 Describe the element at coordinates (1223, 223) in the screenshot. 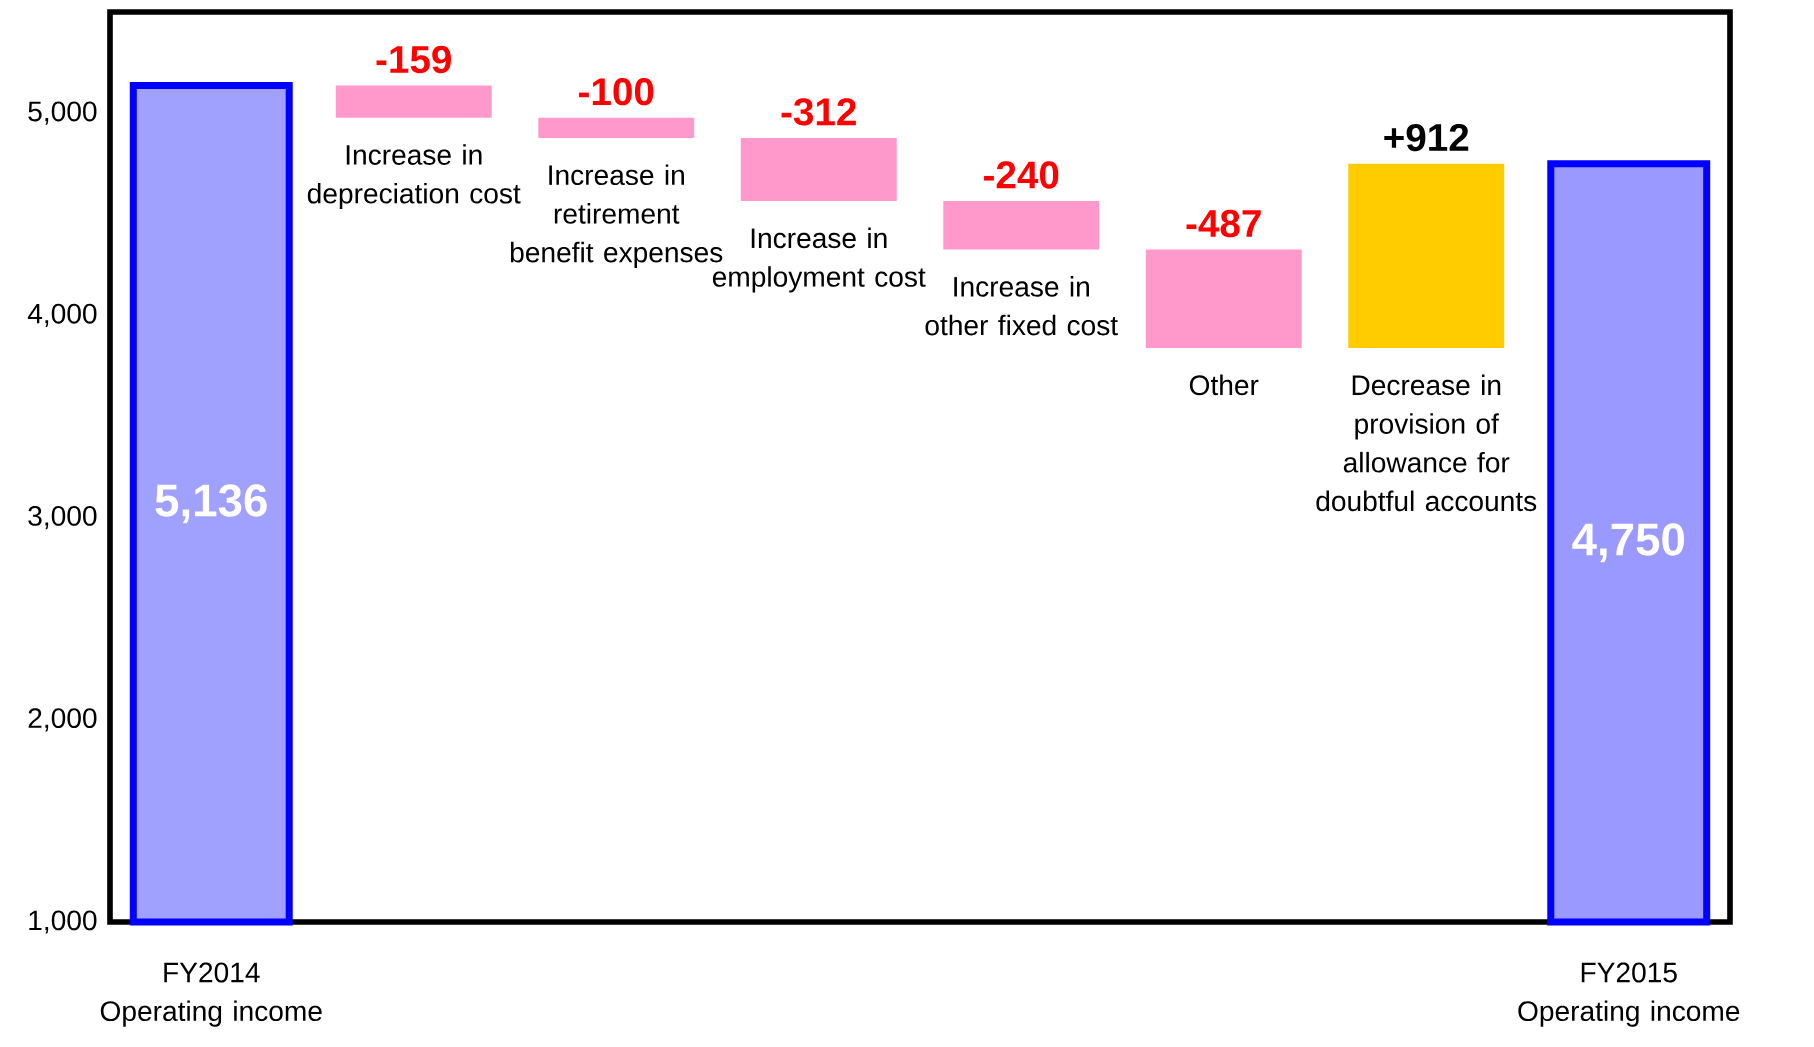

I see `data-label: -487` at that location.